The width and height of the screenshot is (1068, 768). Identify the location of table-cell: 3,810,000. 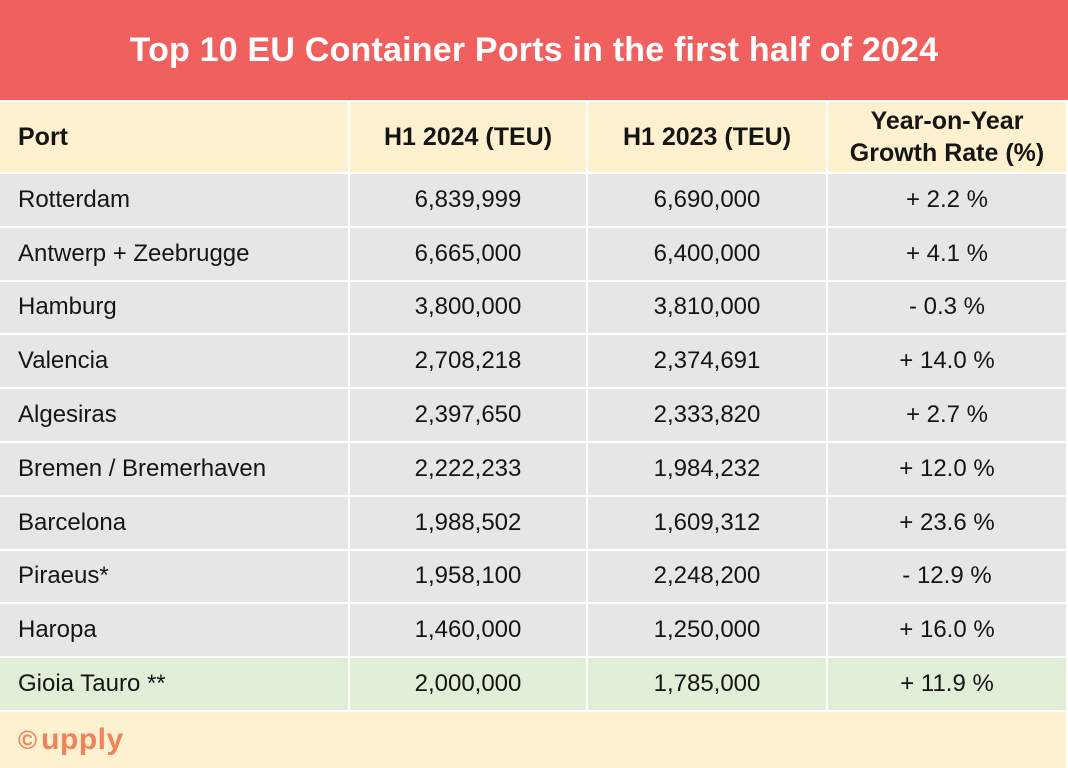
(707, 307).